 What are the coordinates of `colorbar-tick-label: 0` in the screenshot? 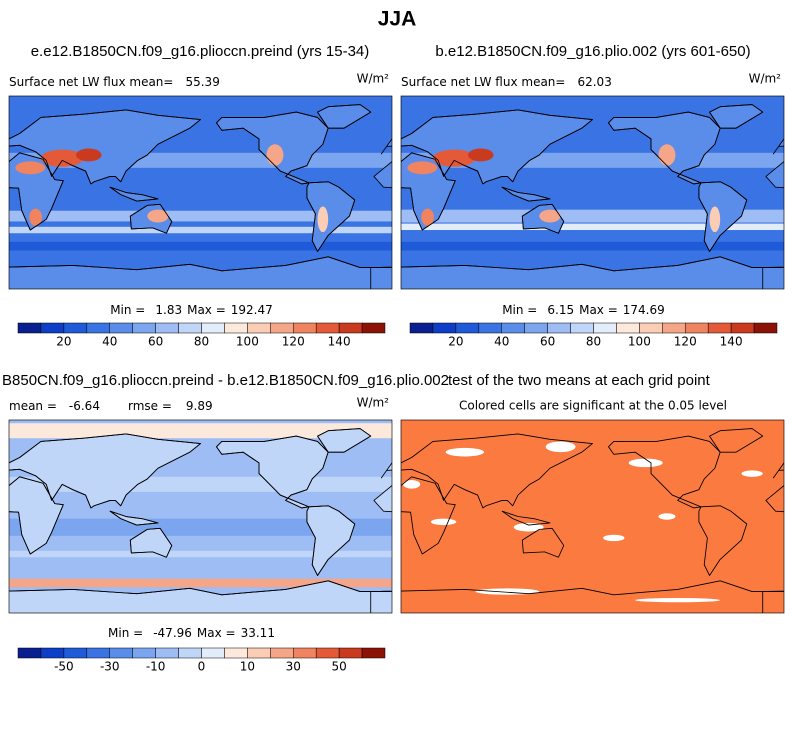 It's located at (202, 667).